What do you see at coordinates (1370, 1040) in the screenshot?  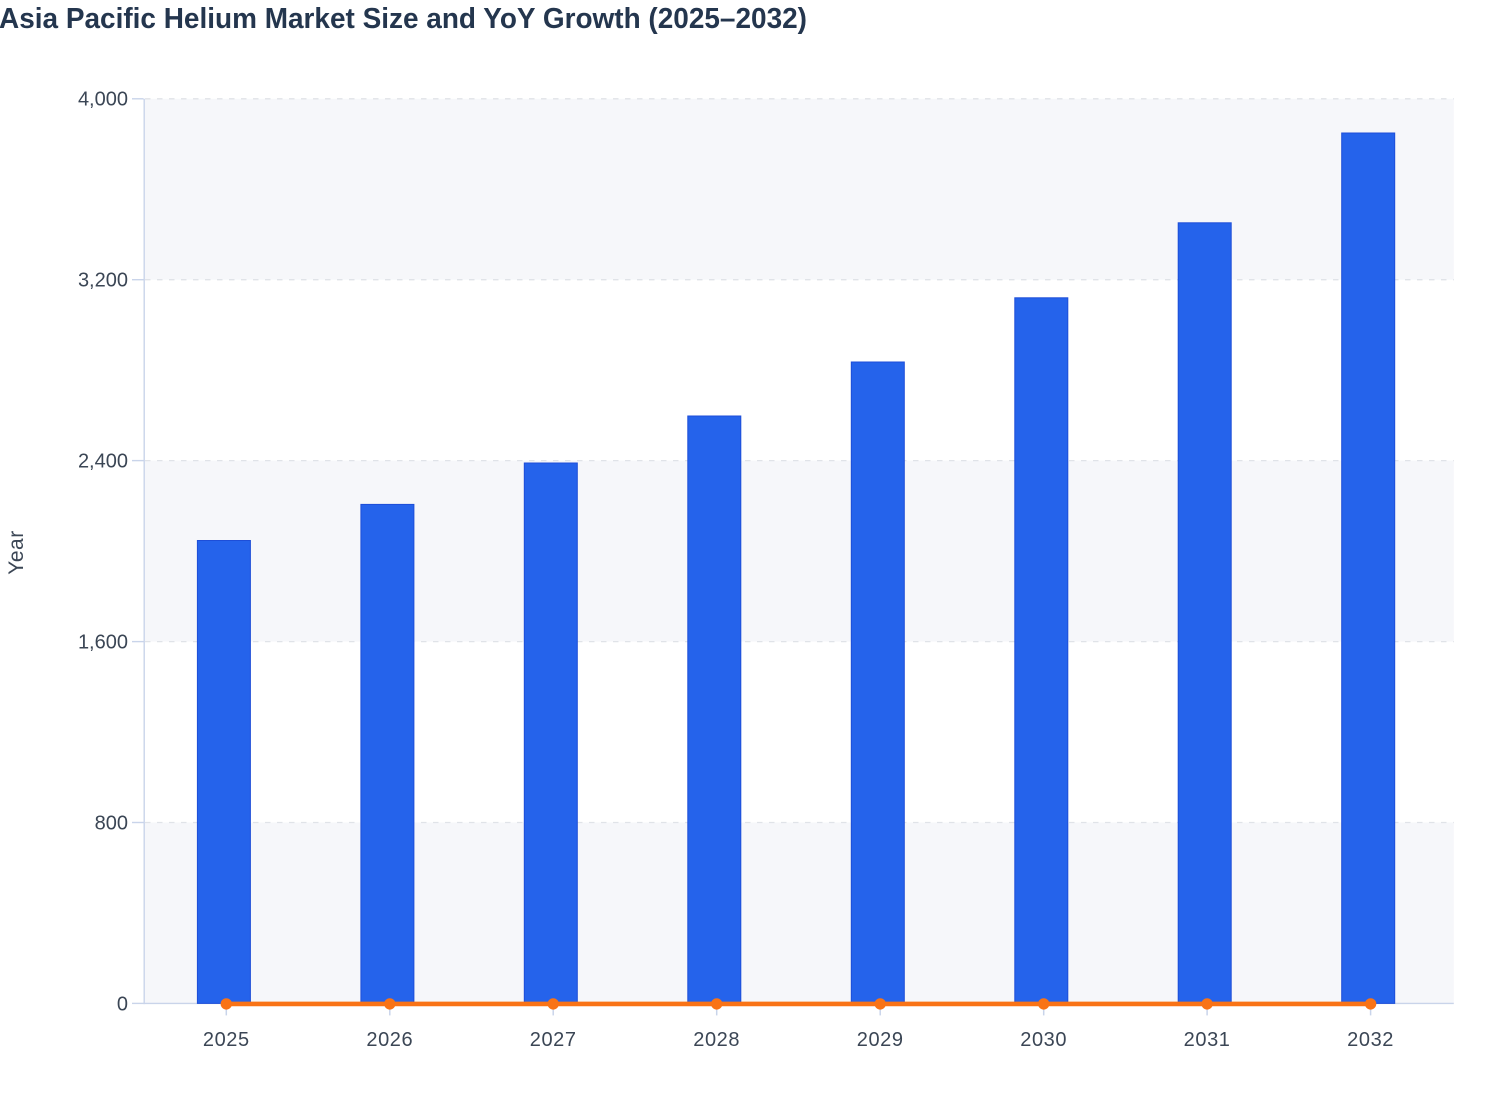 I see `svg-text: 2032` at bounding box center [1370, 1040].